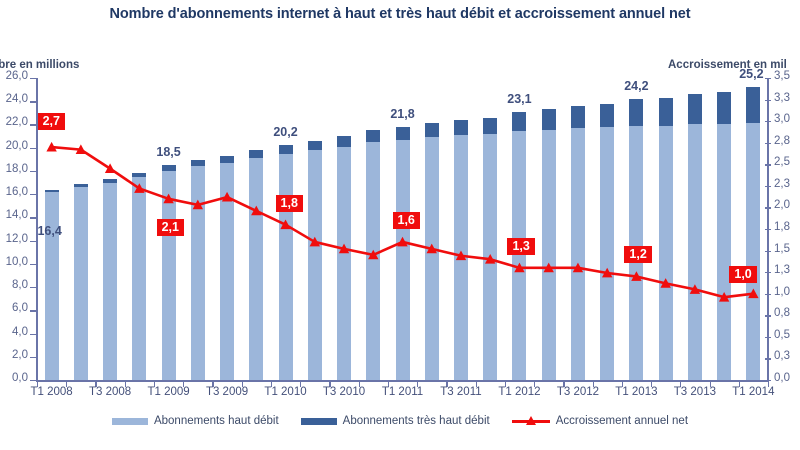  Describe the element at coordinates (782, 227) in the screenshot. I see `right-axis-tick-label: 1,8` at that location.